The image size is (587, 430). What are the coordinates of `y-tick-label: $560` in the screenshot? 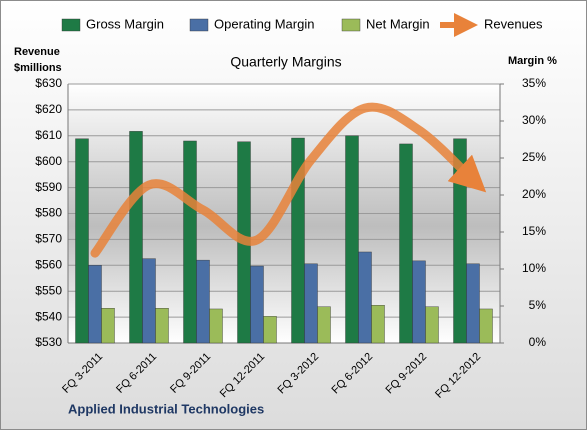 It's located at (48, 264).